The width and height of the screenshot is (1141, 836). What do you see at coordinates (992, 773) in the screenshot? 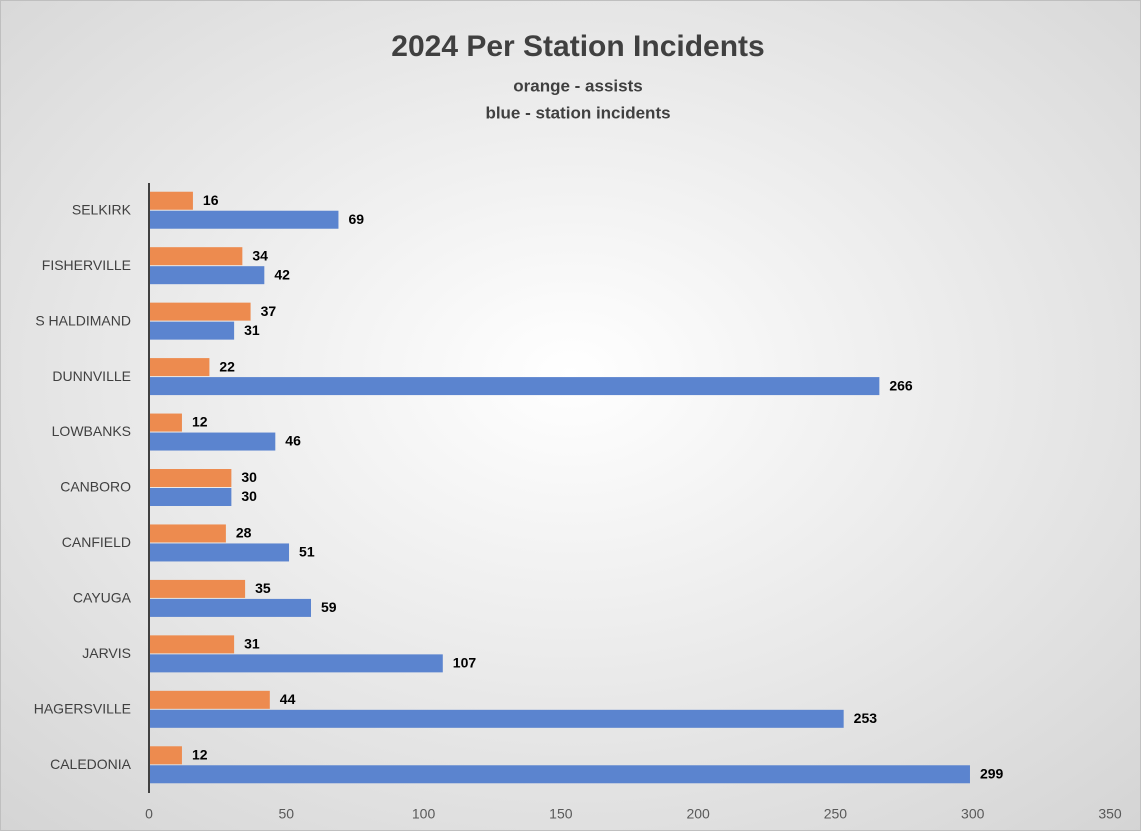
I see `data-label: 299` at bounding box center [992, 773].